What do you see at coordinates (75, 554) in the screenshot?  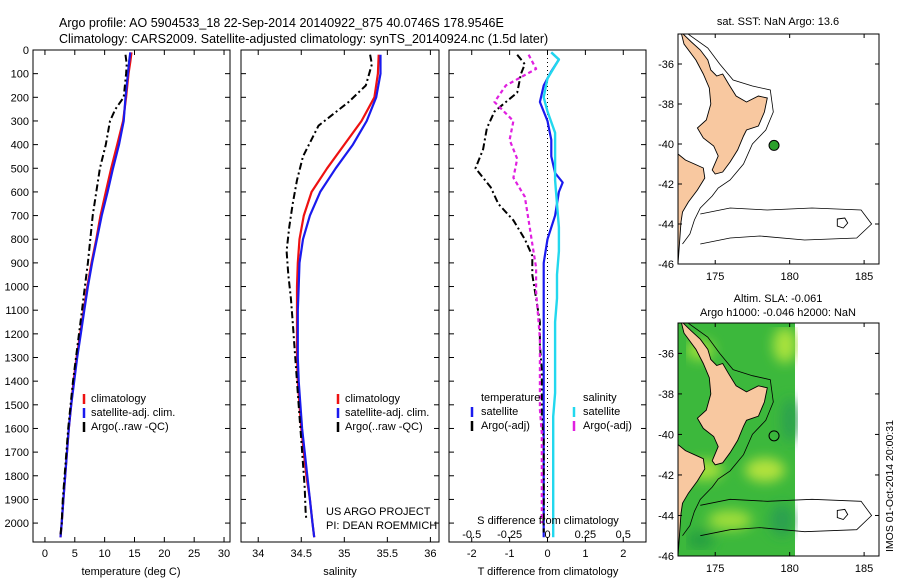 I see `x-tick-label: 5` at bounding box center [75, 554].